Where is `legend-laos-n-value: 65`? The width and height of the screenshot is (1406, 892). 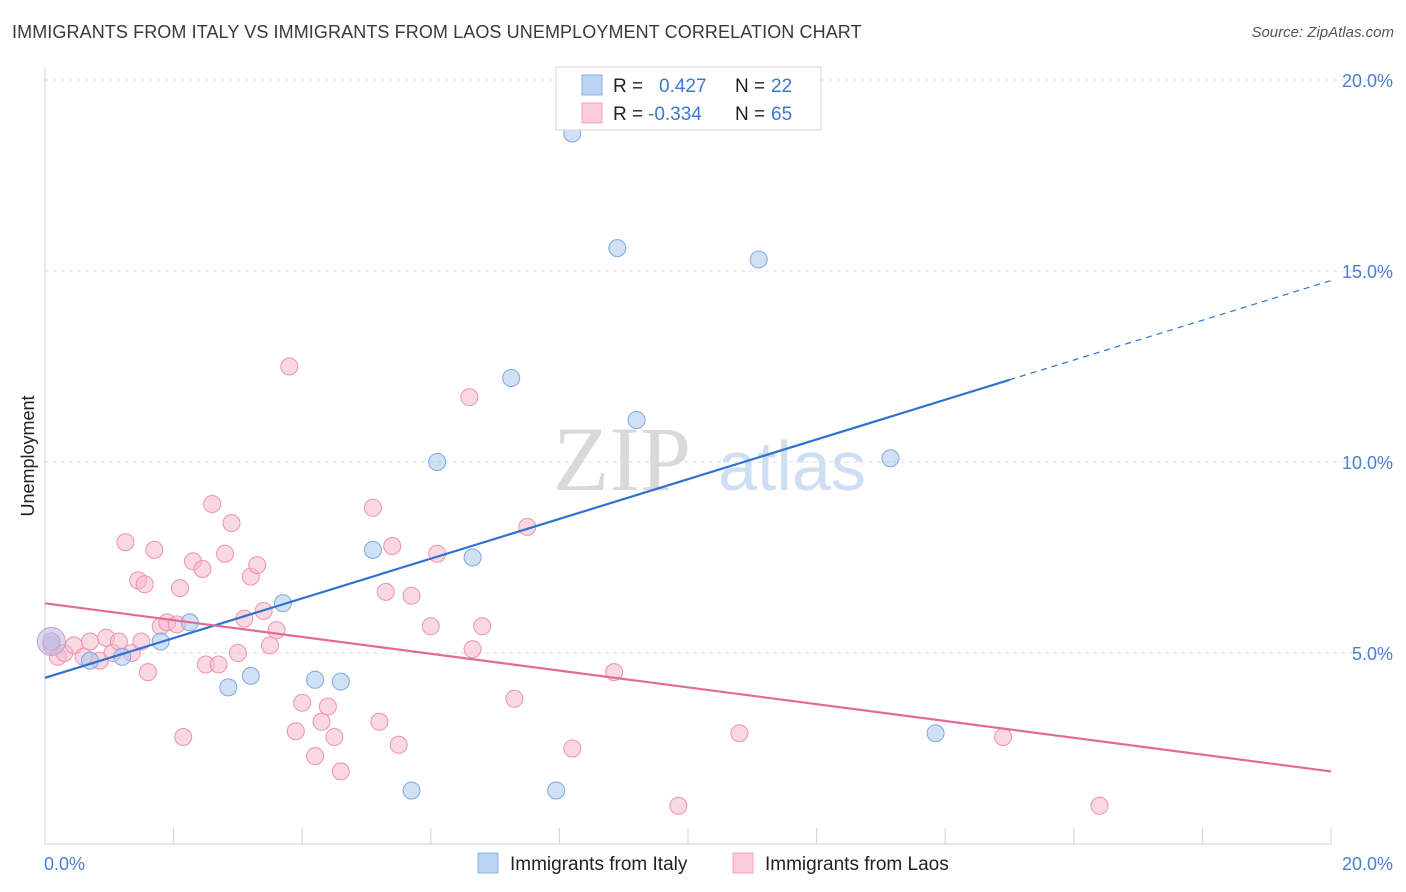 legend-laos-n-value: 65 is located at coordinates (781, 114).